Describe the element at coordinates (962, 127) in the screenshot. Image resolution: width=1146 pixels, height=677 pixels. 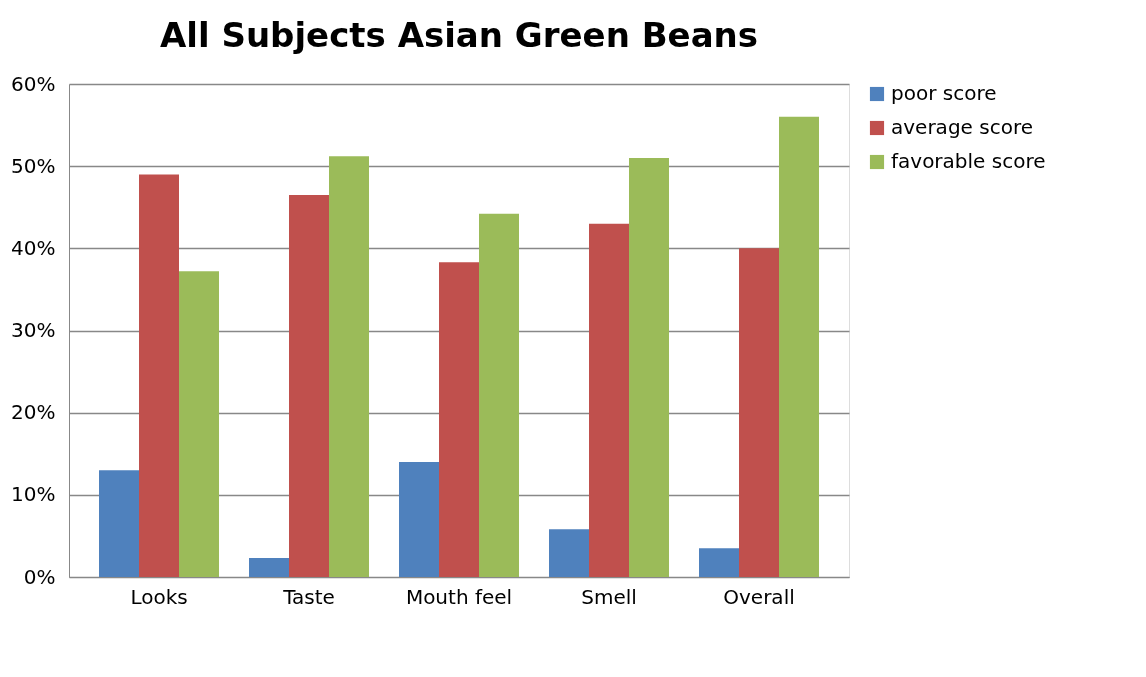
I see `legend-label: average score` at that location.